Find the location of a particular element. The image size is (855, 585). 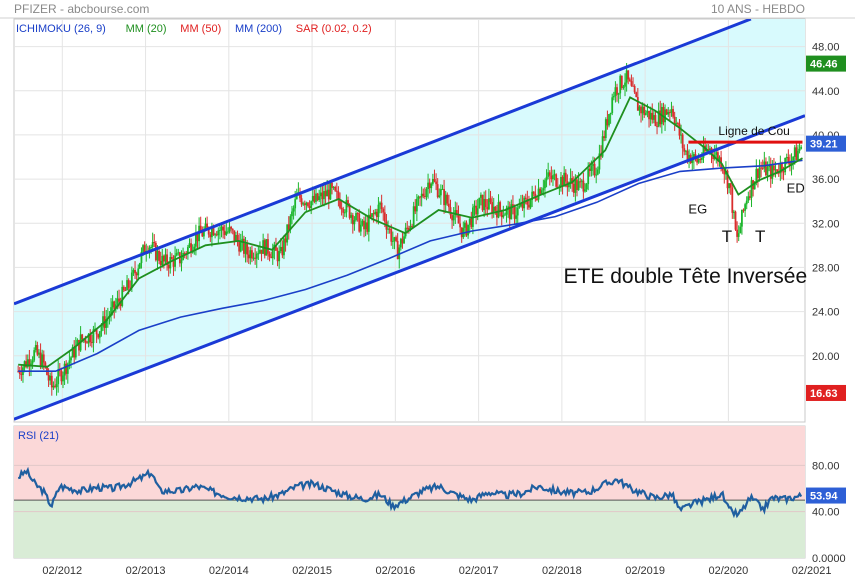

period-low-badge: 16.63 is located at coordinates (824, 394).